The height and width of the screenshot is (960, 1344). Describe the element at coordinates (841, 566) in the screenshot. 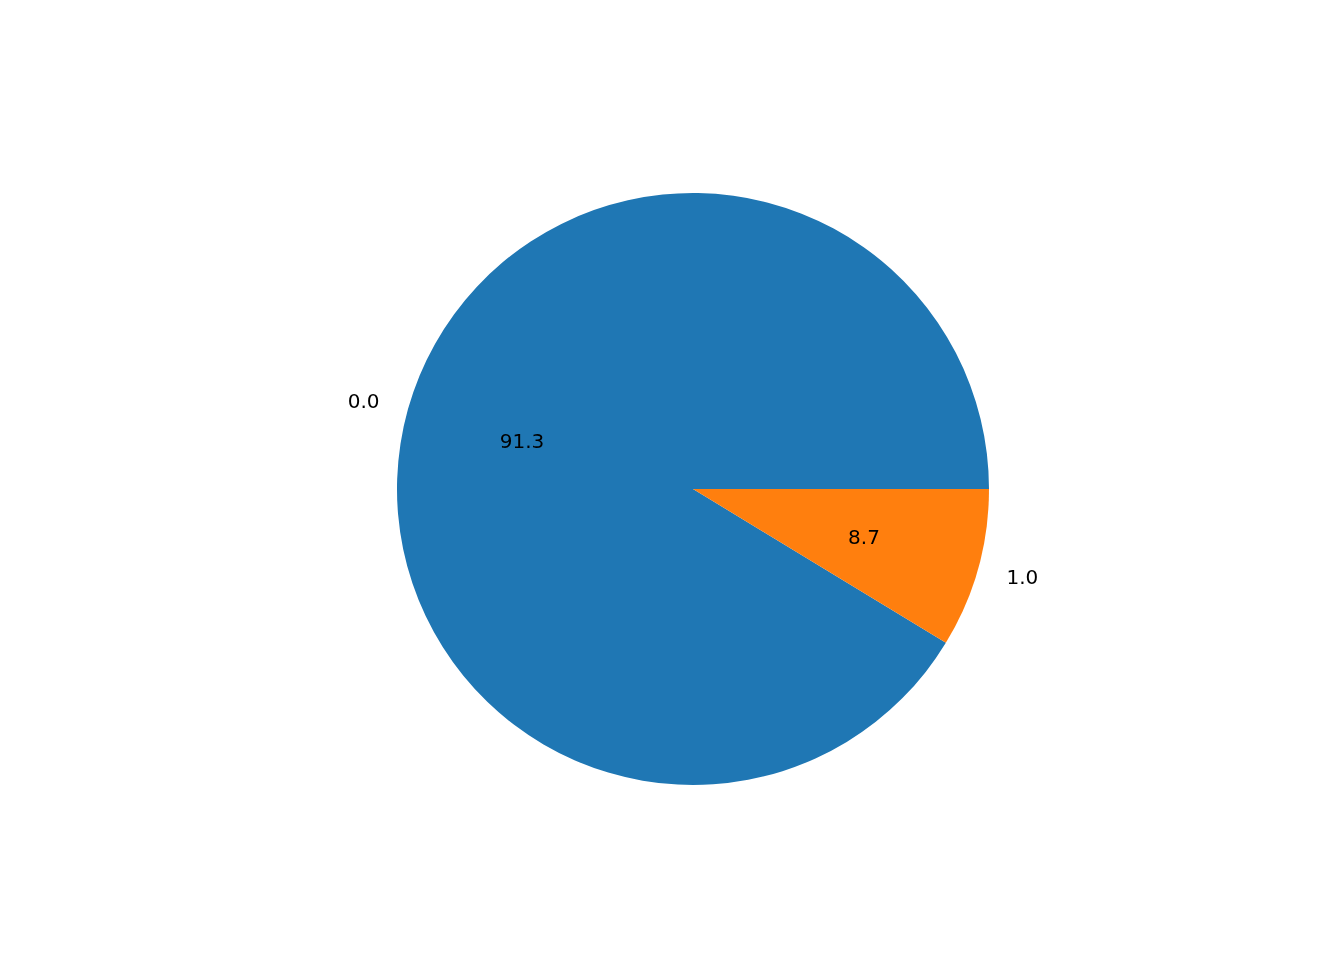

I see `pie-slice` at that location.